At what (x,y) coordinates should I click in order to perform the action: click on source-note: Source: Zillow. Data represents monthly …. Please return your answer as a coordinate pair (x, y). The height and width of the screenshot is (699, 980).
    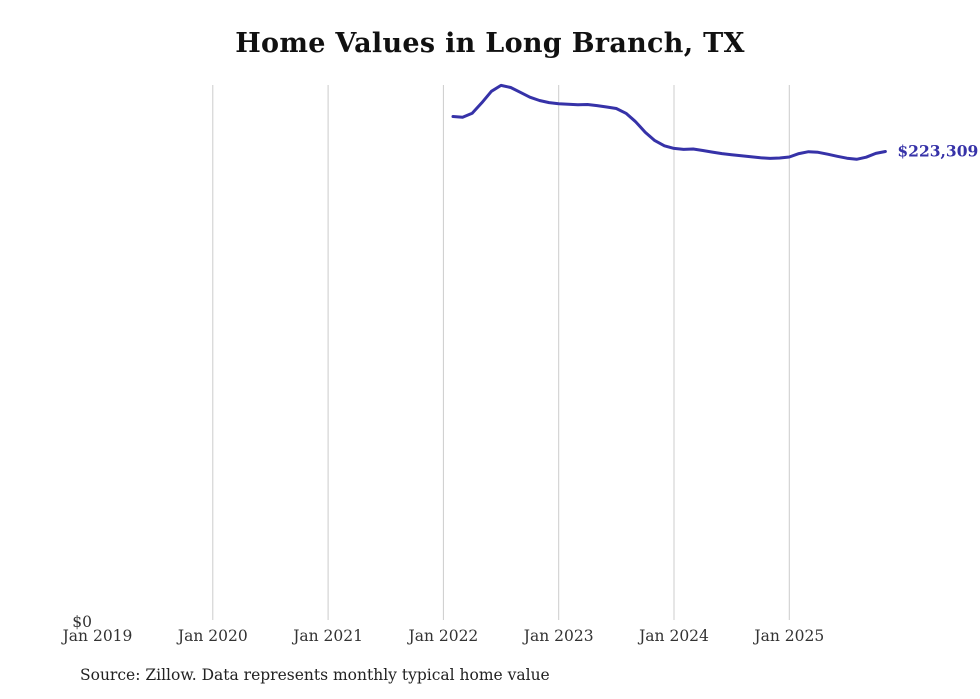
    Looking at the image, I should click on (315, 675).